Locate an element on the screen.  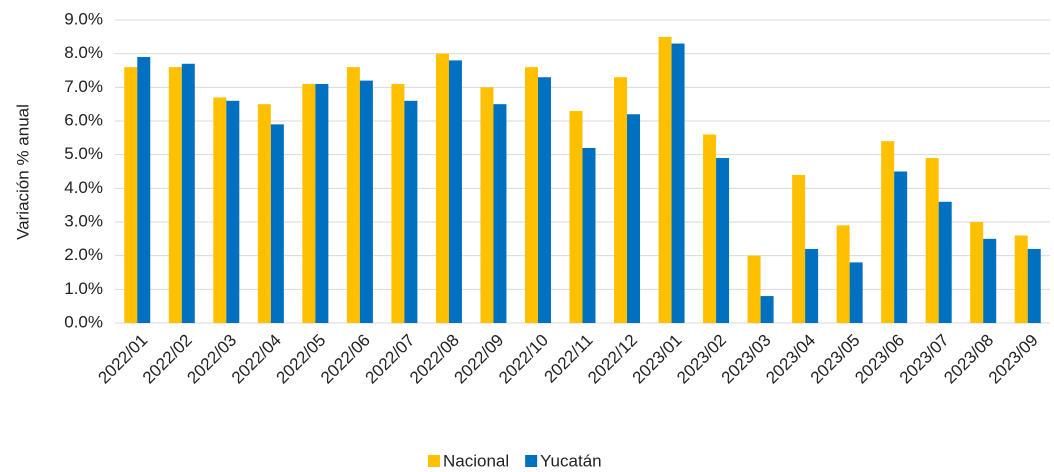
y-tick-label: 5.0% is located at coordinates (83, 153).